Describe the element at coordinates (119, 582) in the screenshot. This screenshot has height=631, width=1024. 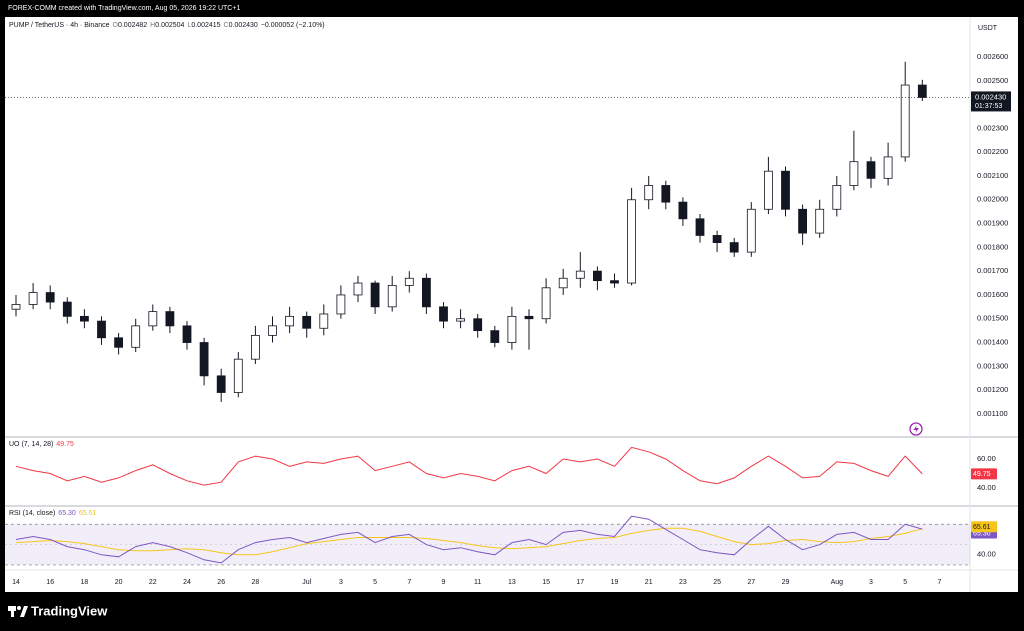
I see `x-tick-label: 20` at that location.